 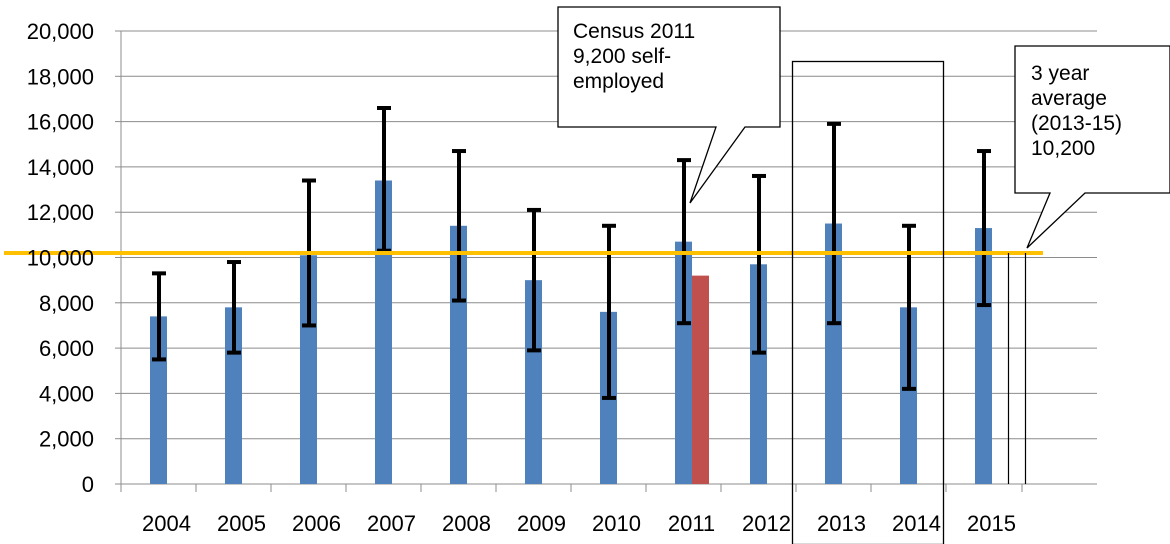 What do you see at coordinates (88, 484) in the screenshot?
I see `y-tick-label: 0` at bounding box center [88, 484].